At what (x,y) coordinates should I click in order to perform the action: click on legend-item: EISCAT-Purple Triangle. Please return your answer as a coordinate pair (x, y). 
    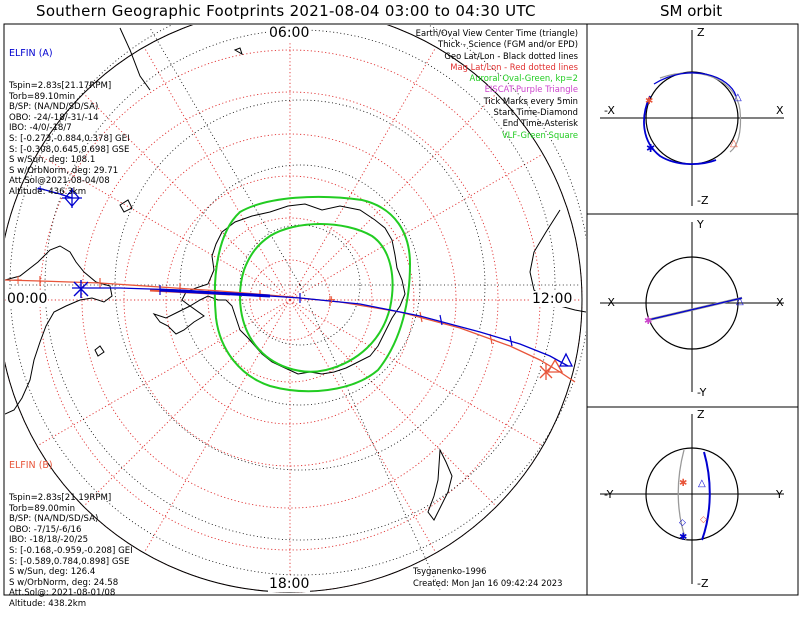
    Looking at the image, I should click on (531, 89).